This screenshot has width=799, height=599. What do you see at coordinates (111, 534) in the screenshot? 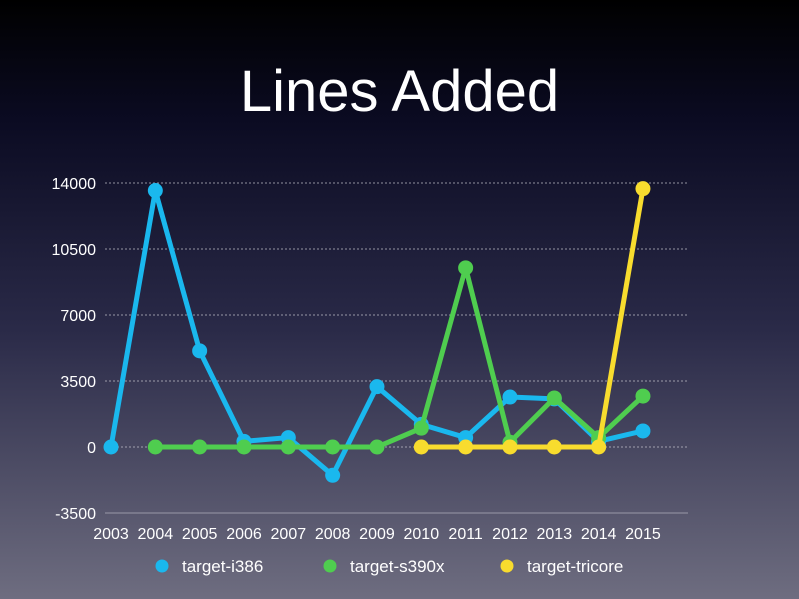
I see `x-tick-label: 2003` at bounding box center [111, 534].